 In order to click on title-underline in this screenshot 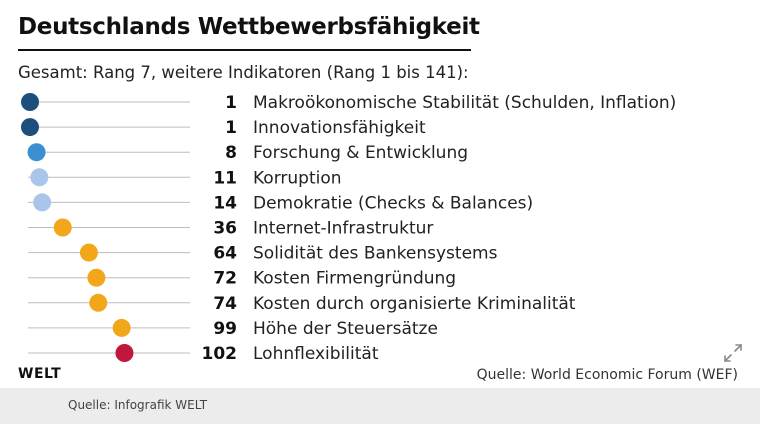, I will do `click(244, 50)`.